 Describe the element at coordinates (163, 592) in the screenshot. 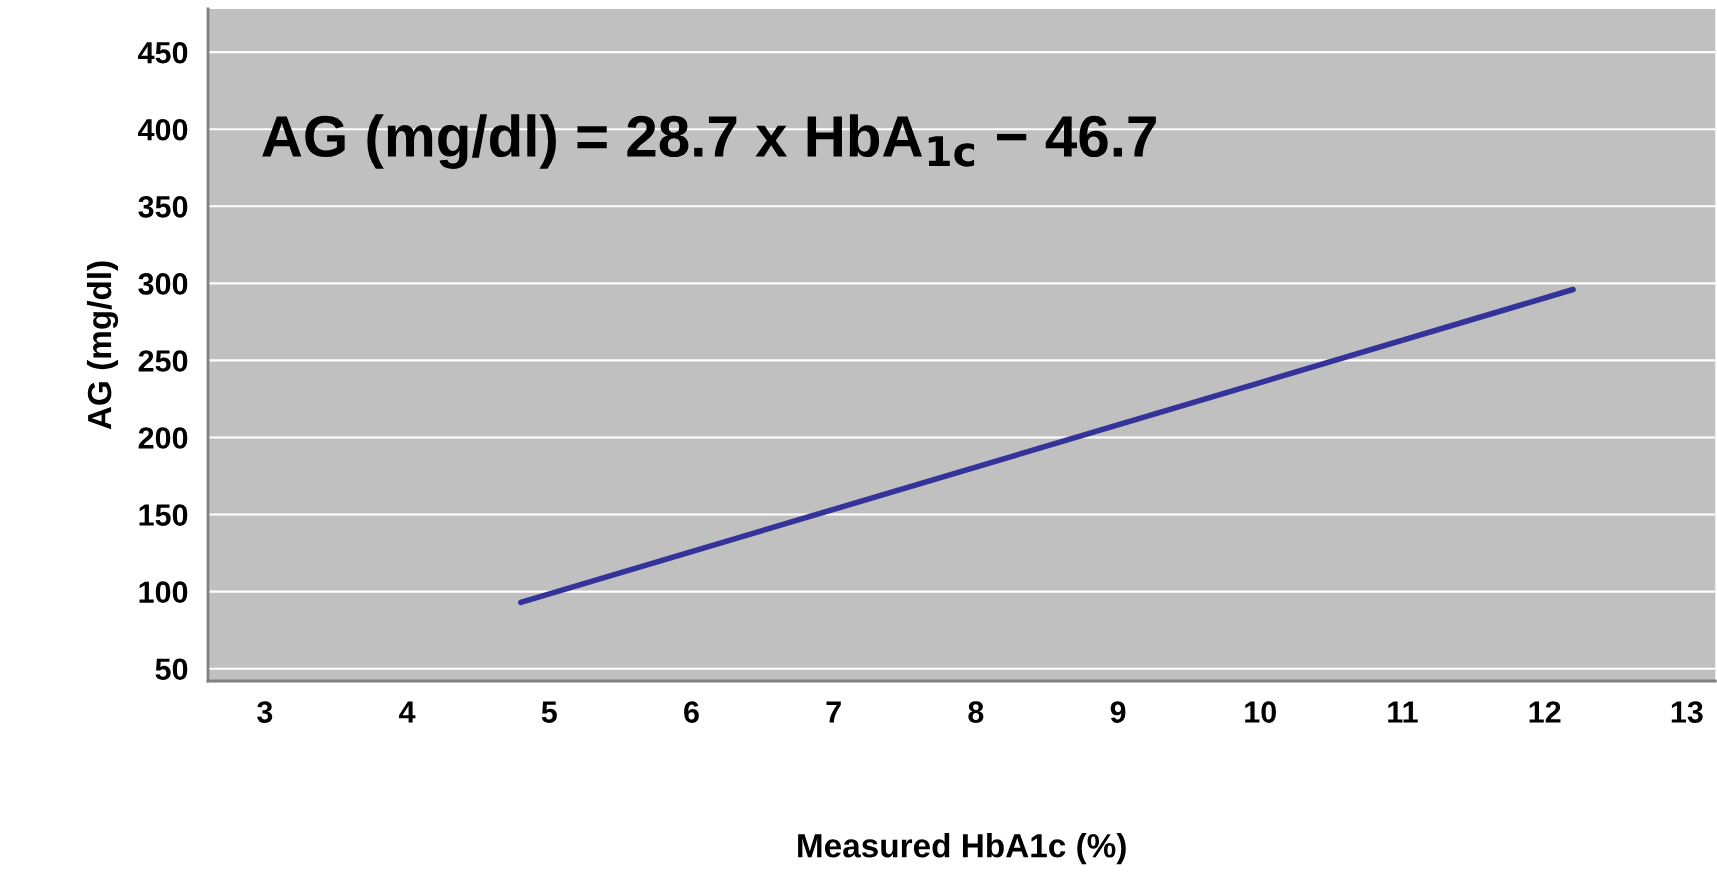

I see `y-tick-label: 100` at that location.